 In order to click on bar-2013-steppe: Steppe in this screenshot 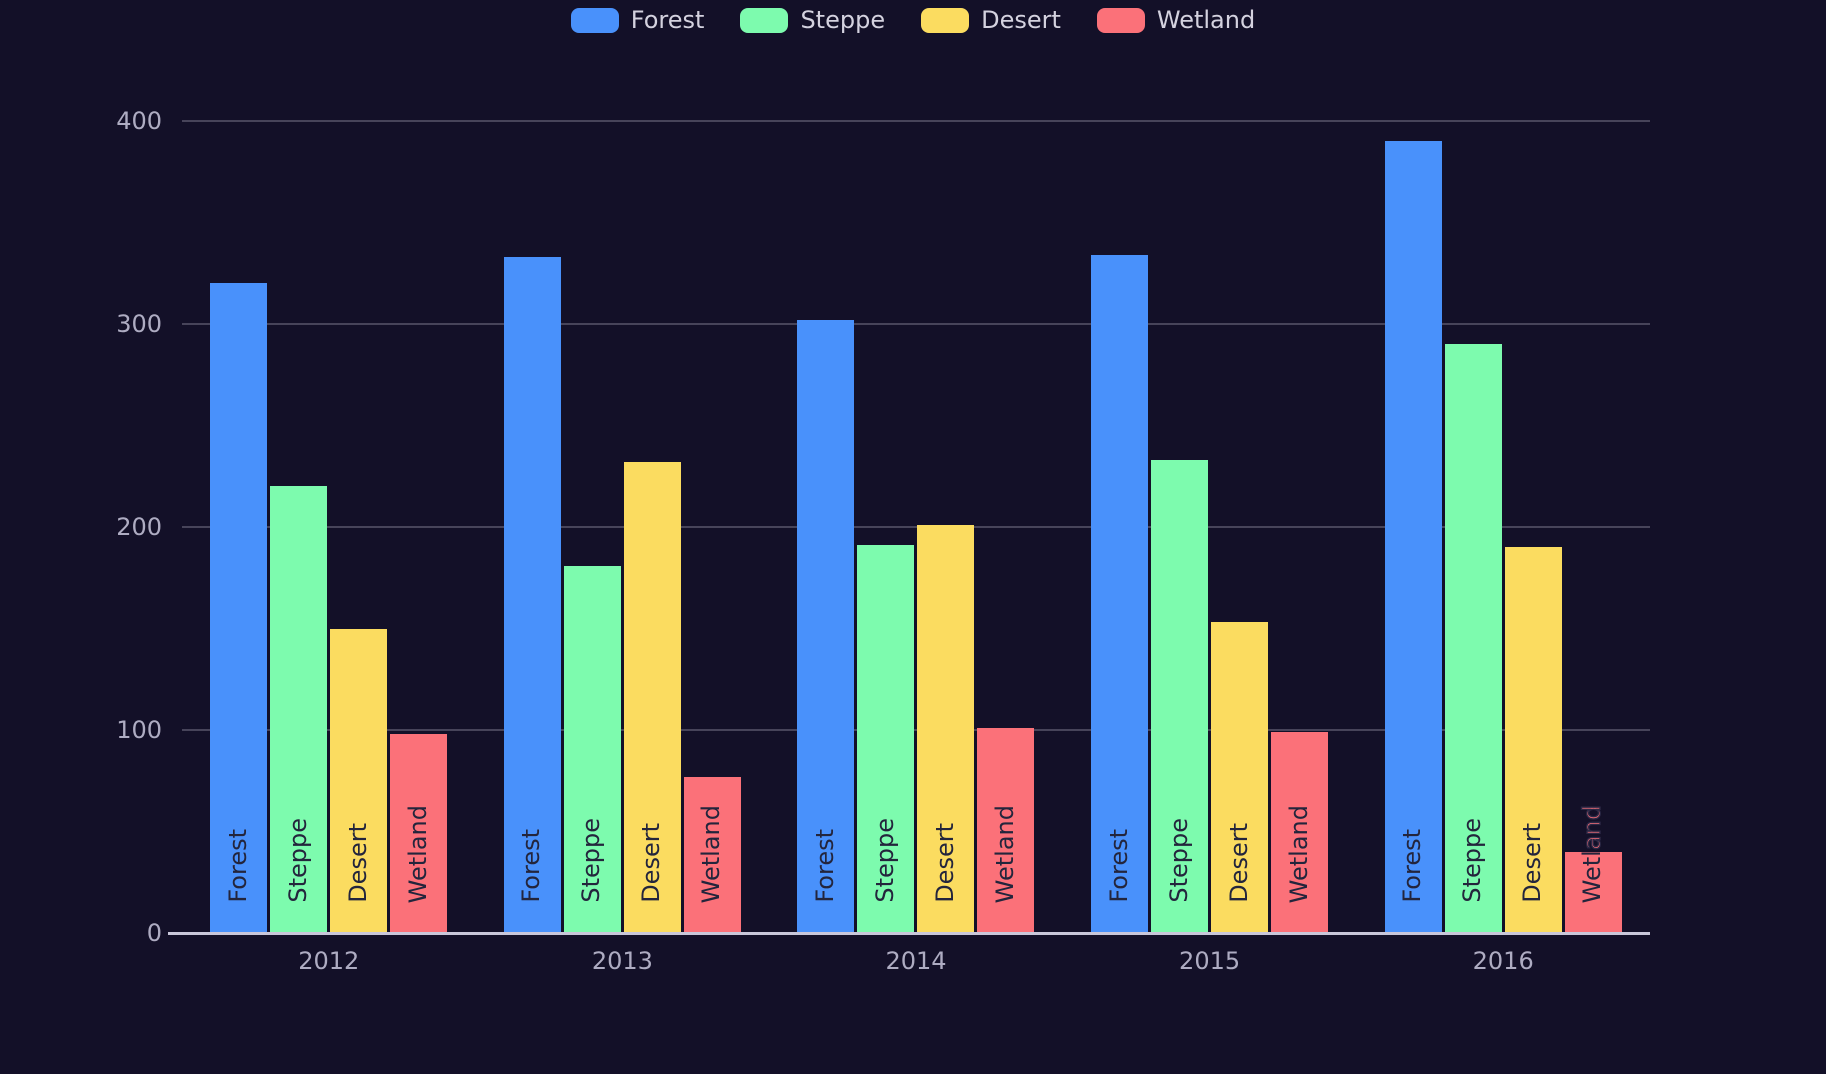, I will do `click(592, 749)`.